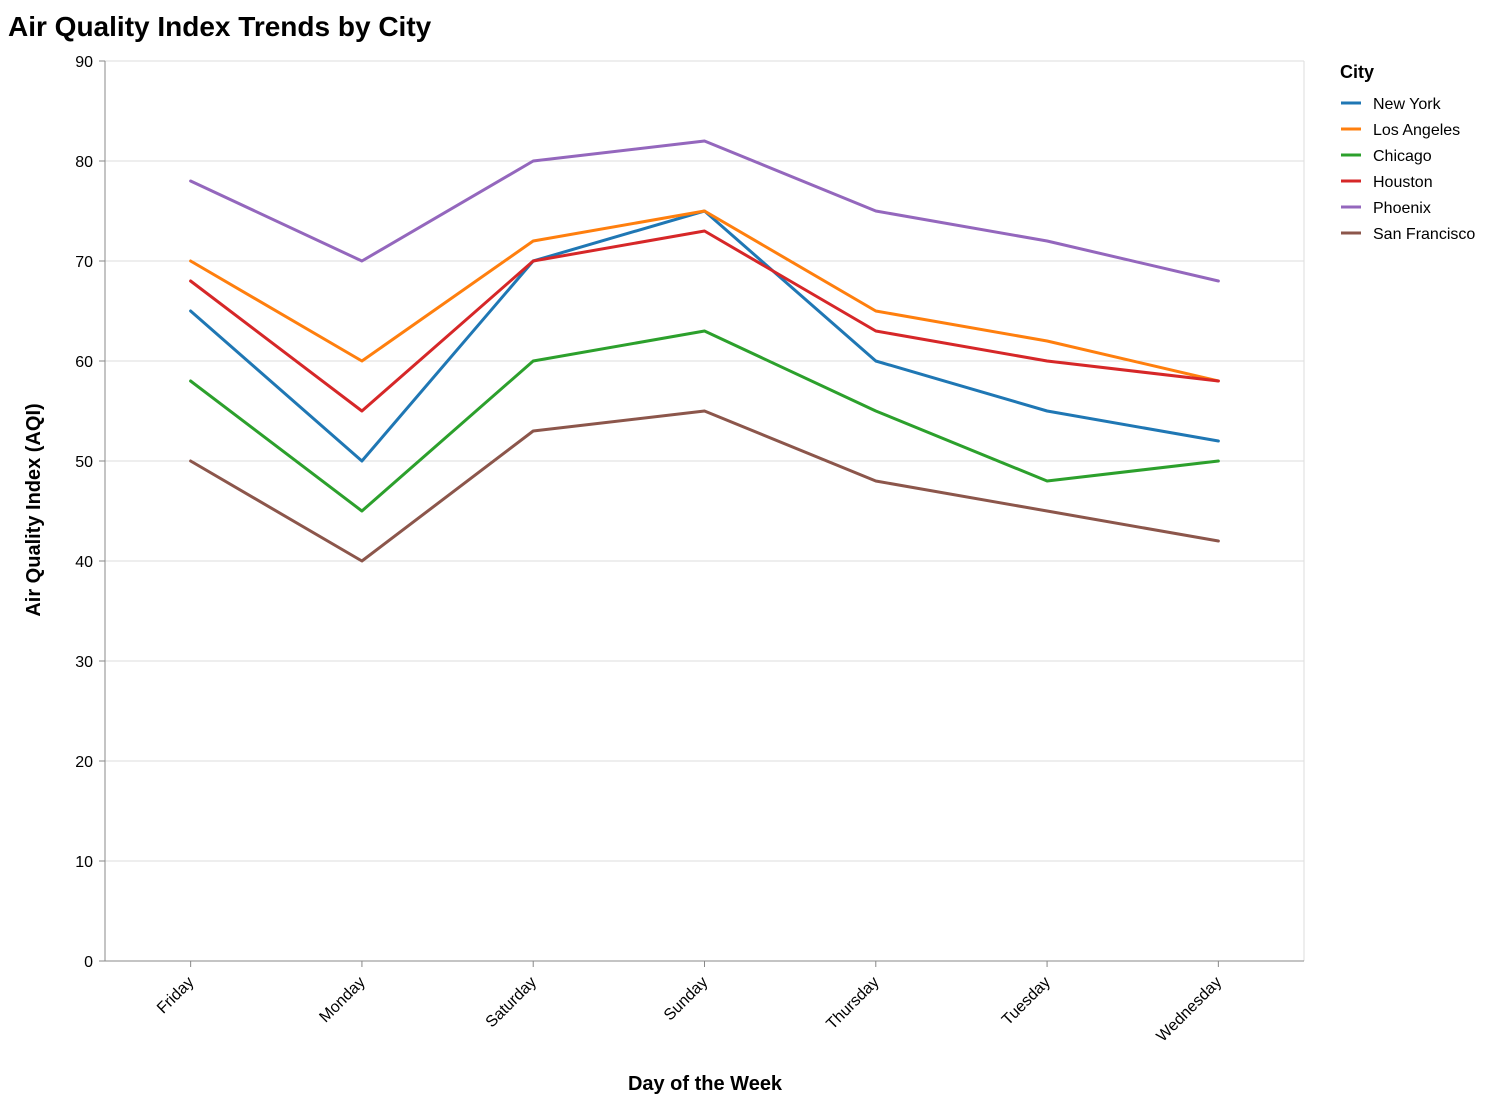 This screenshot has height=1104, width=1510. I want to click on x-axis-title: Day of the Week, so click(705, 1084).